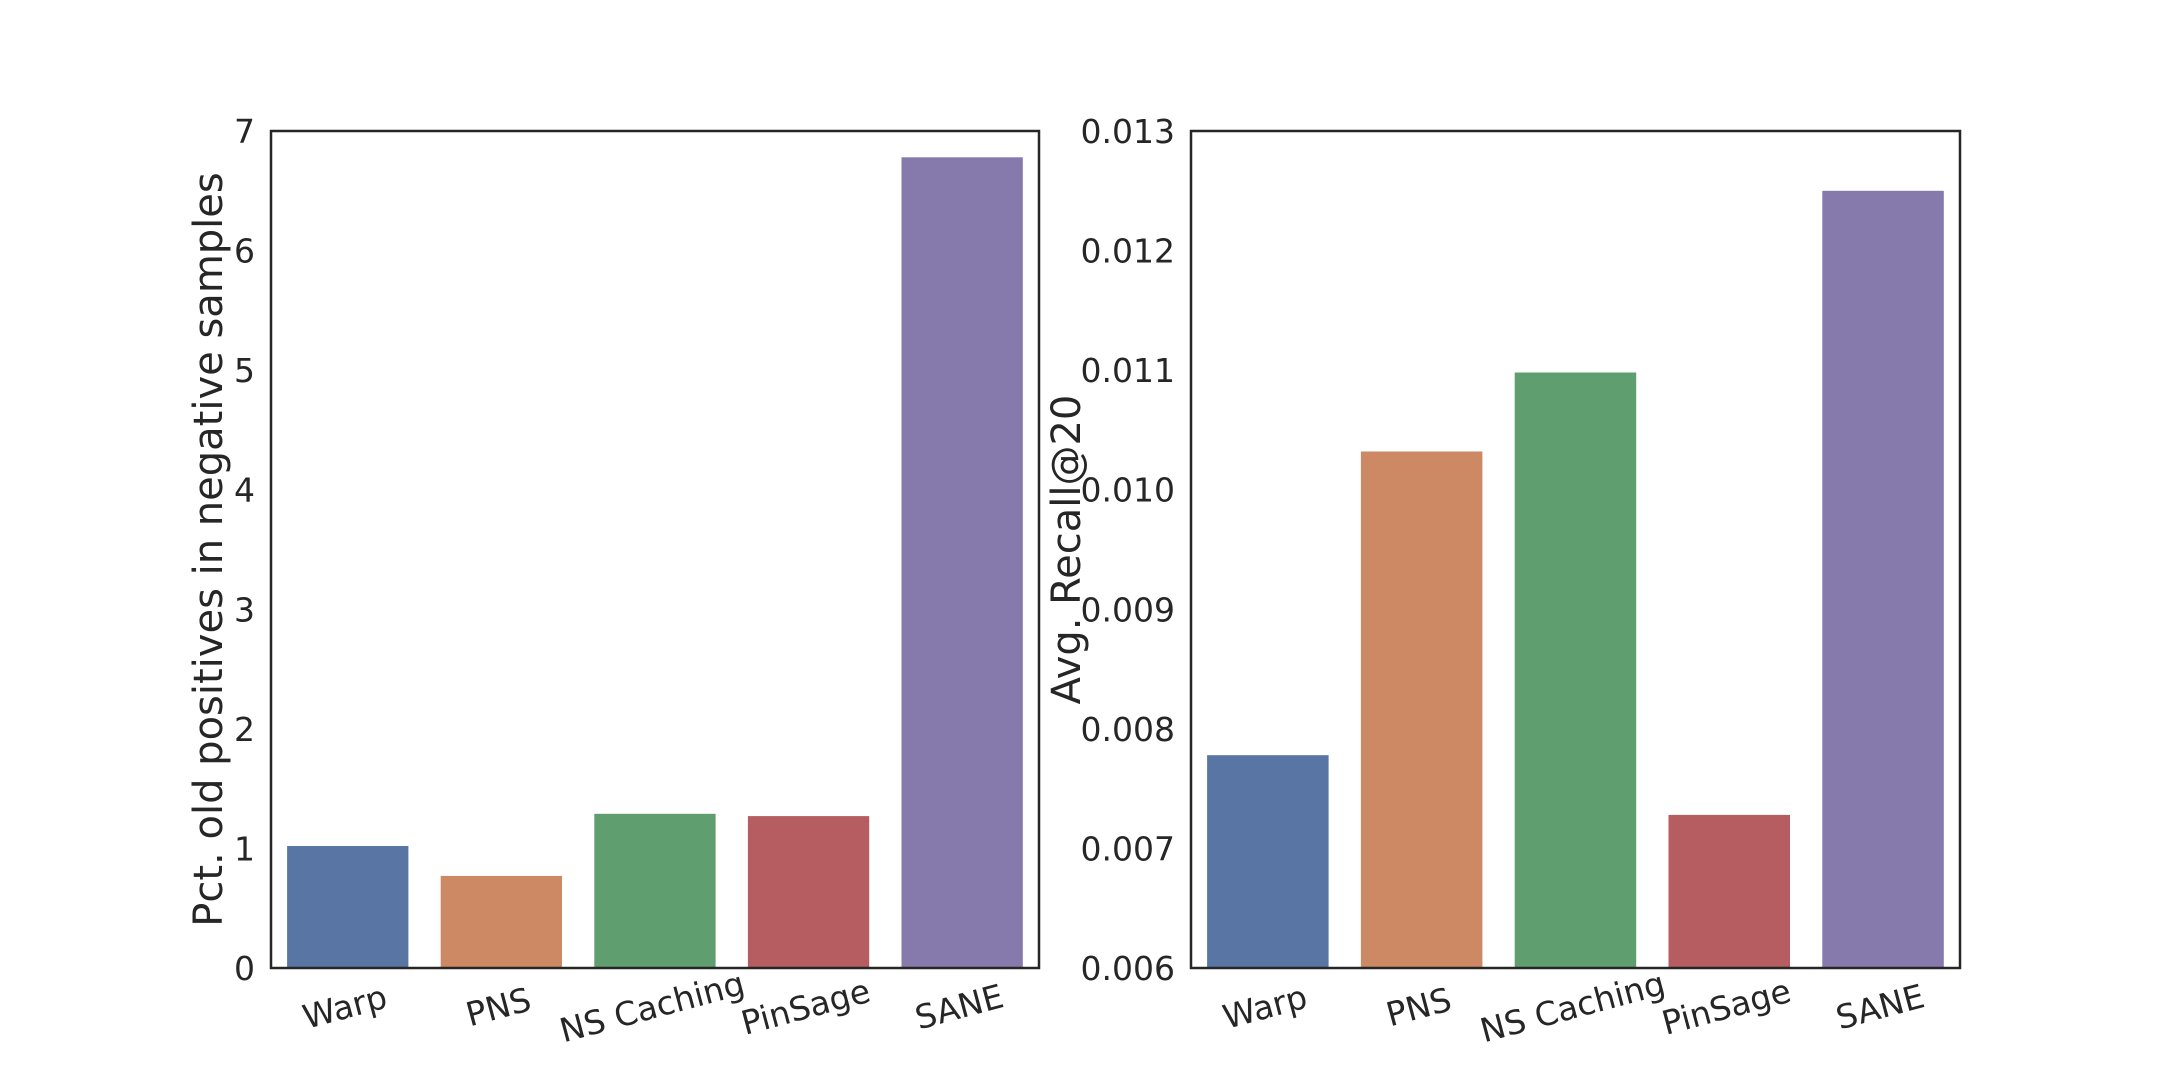 This screenshot has height=1080, width=2159. What do you see at coordinates (1128, 729) in the screenshot?
I see `y-tick-label: 0.008` at bounding box center [1128, 729].